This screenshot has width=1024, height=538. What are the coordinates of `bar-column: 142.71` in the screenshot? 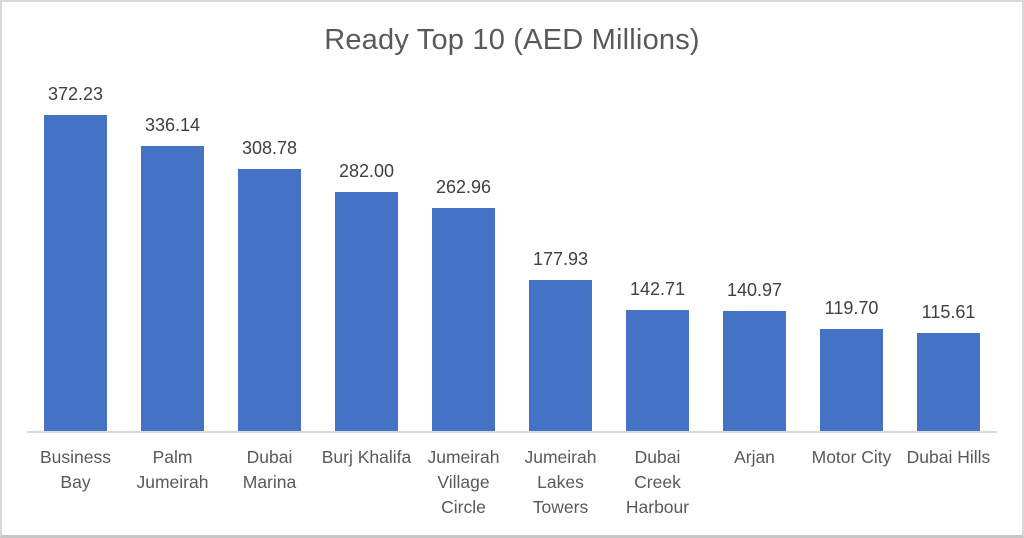 It's located at (657, 247).